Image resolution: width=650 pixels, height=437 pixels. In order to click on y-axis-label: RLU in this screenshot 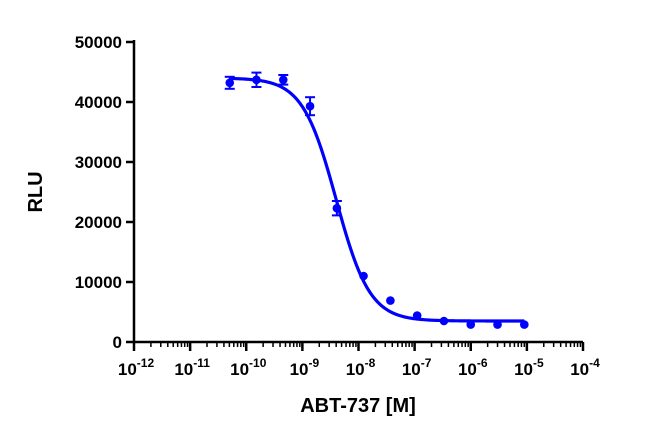, I will do `click(36, 191)`.